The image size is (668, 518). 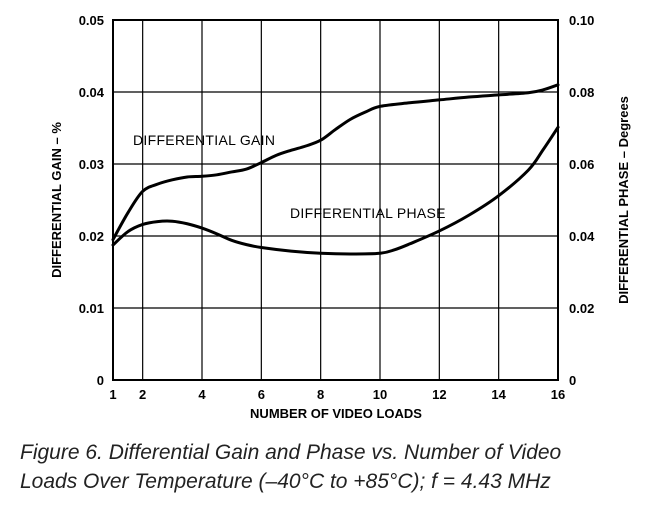 I want to click on left-y-tick-label-2: 0.02, so click(x=91, y=236).